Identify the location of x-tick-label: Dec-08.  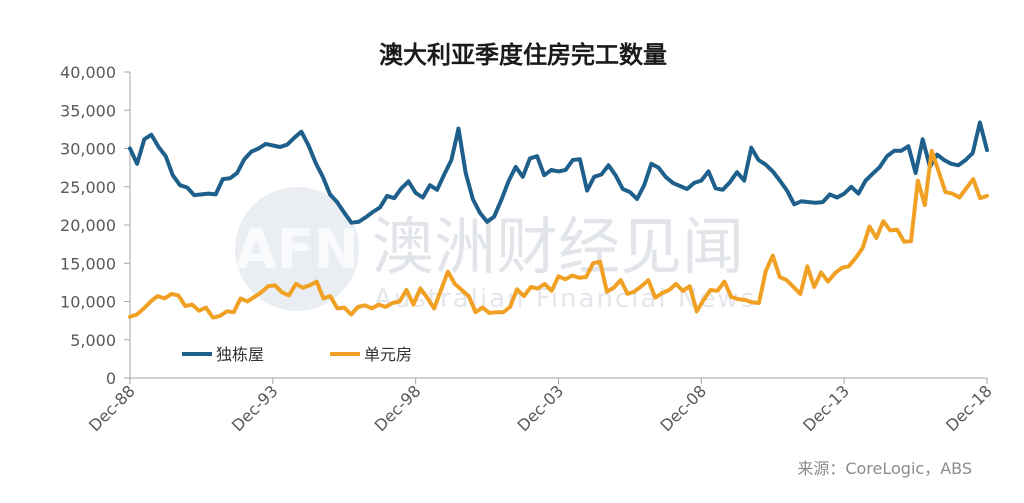
(683, 408).